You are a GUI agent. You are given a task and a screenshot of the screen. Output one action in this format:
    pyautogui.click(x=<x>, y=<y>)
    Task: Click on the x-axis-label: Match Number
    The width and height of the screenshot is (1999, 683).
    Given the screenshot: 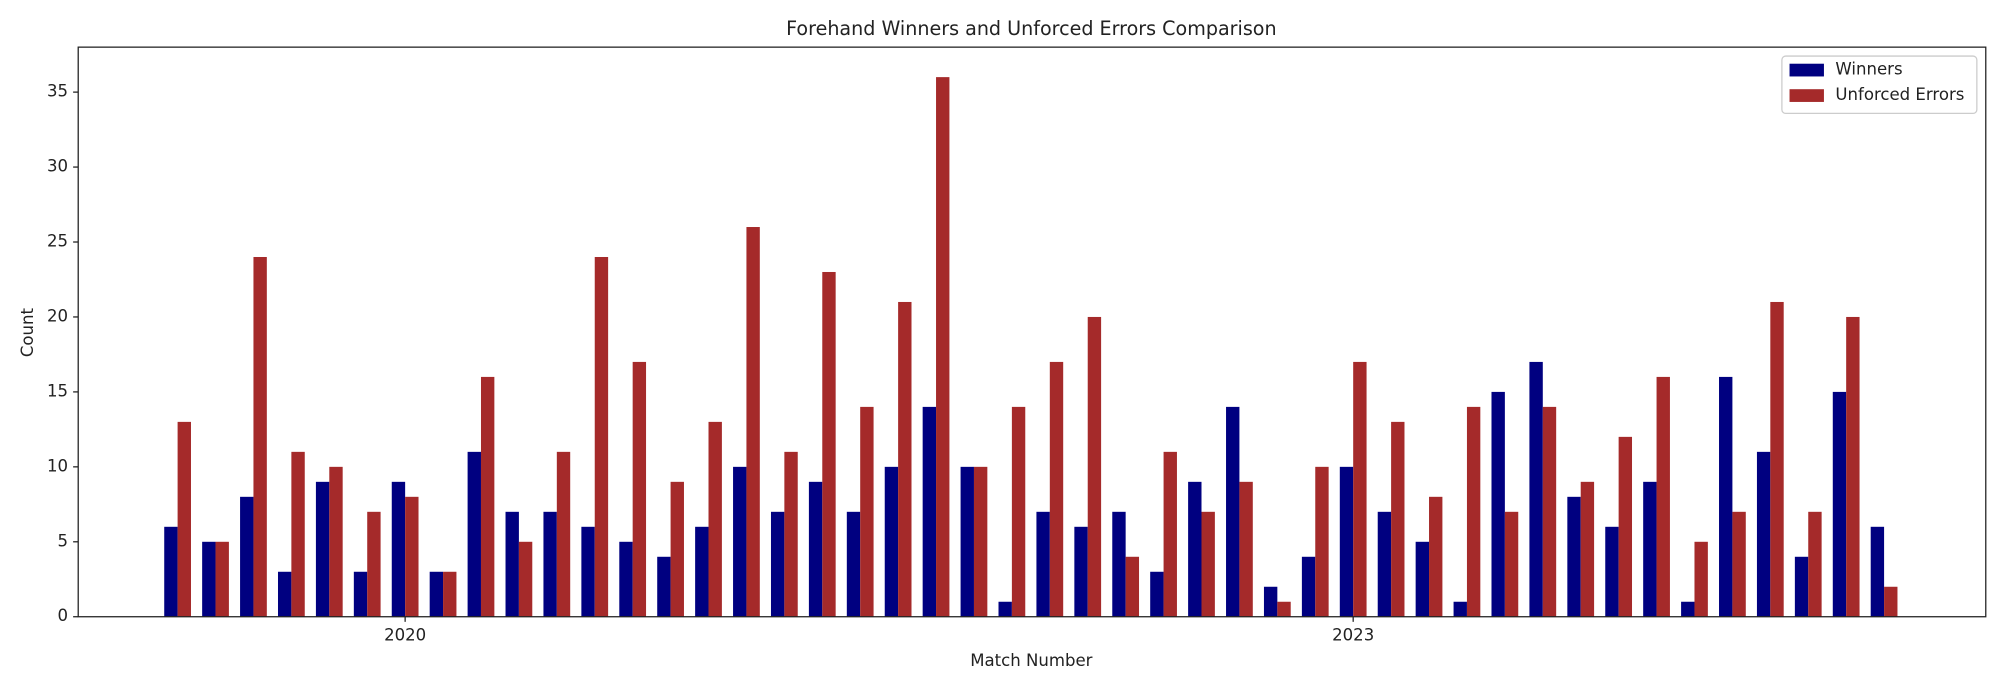 What is the action you would take?
    pyautogui.click(x=1031, y=660)
    